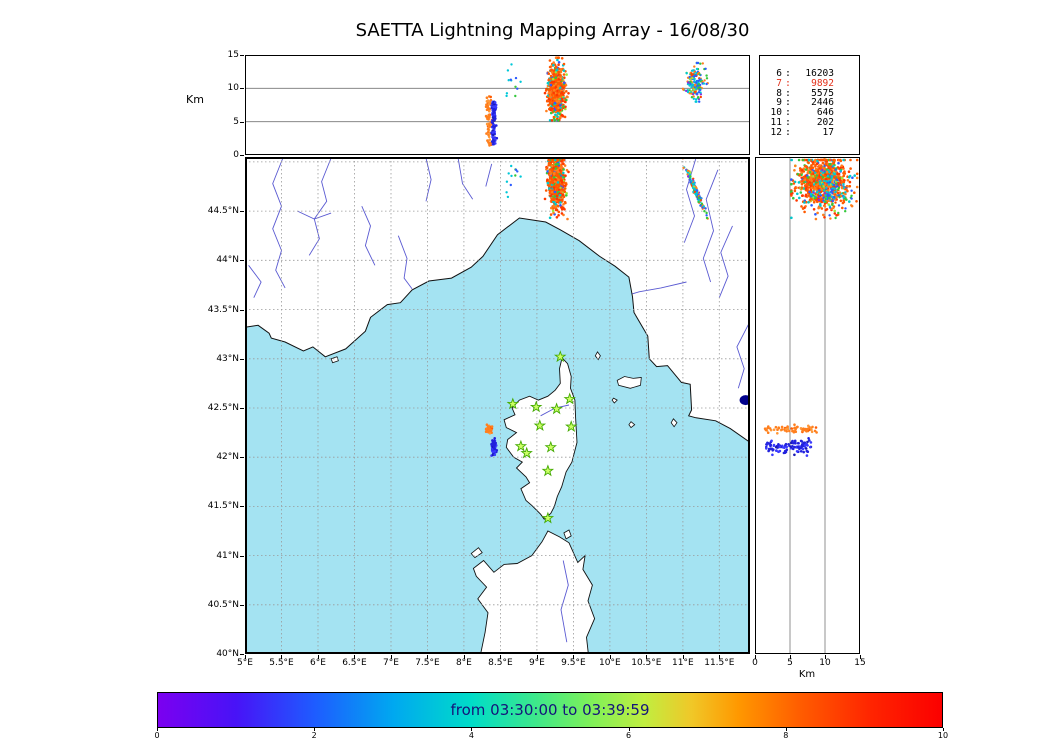 The width and height of the screenshot is (1050, 750). Describe the element at coordinates (779, 73) in the screenshot. I see `stats-station-count: 6` at that location.